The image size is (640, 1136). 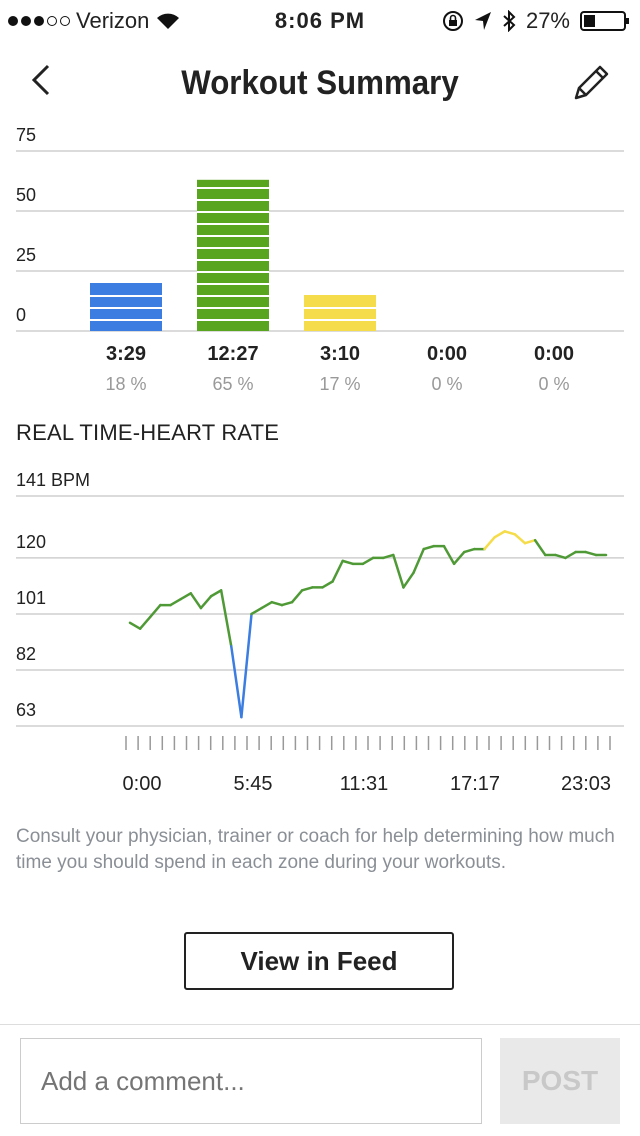 I want to click on x-tick-label: 0:00, so click(x=142, y=784).